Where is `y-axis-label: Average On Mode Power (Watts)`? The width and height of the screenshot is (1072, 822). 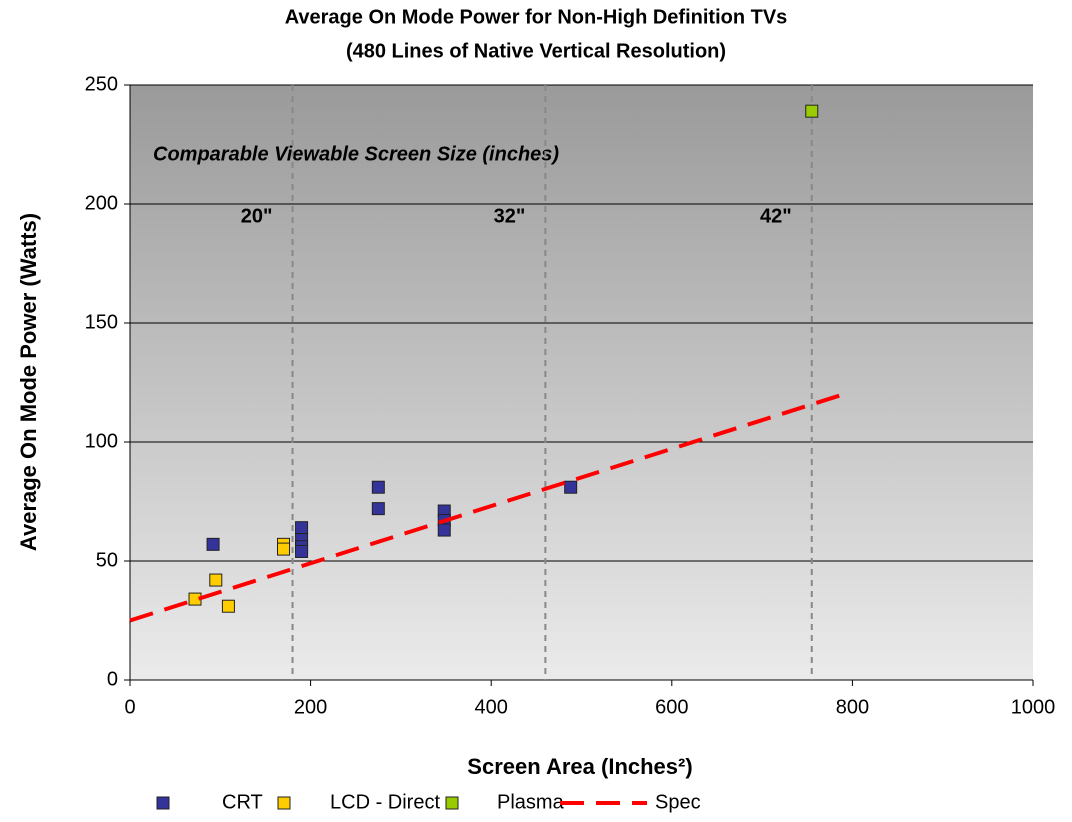 y-axis-label: Average On Mode Power (Watts) is located at coordinates (28, 382).